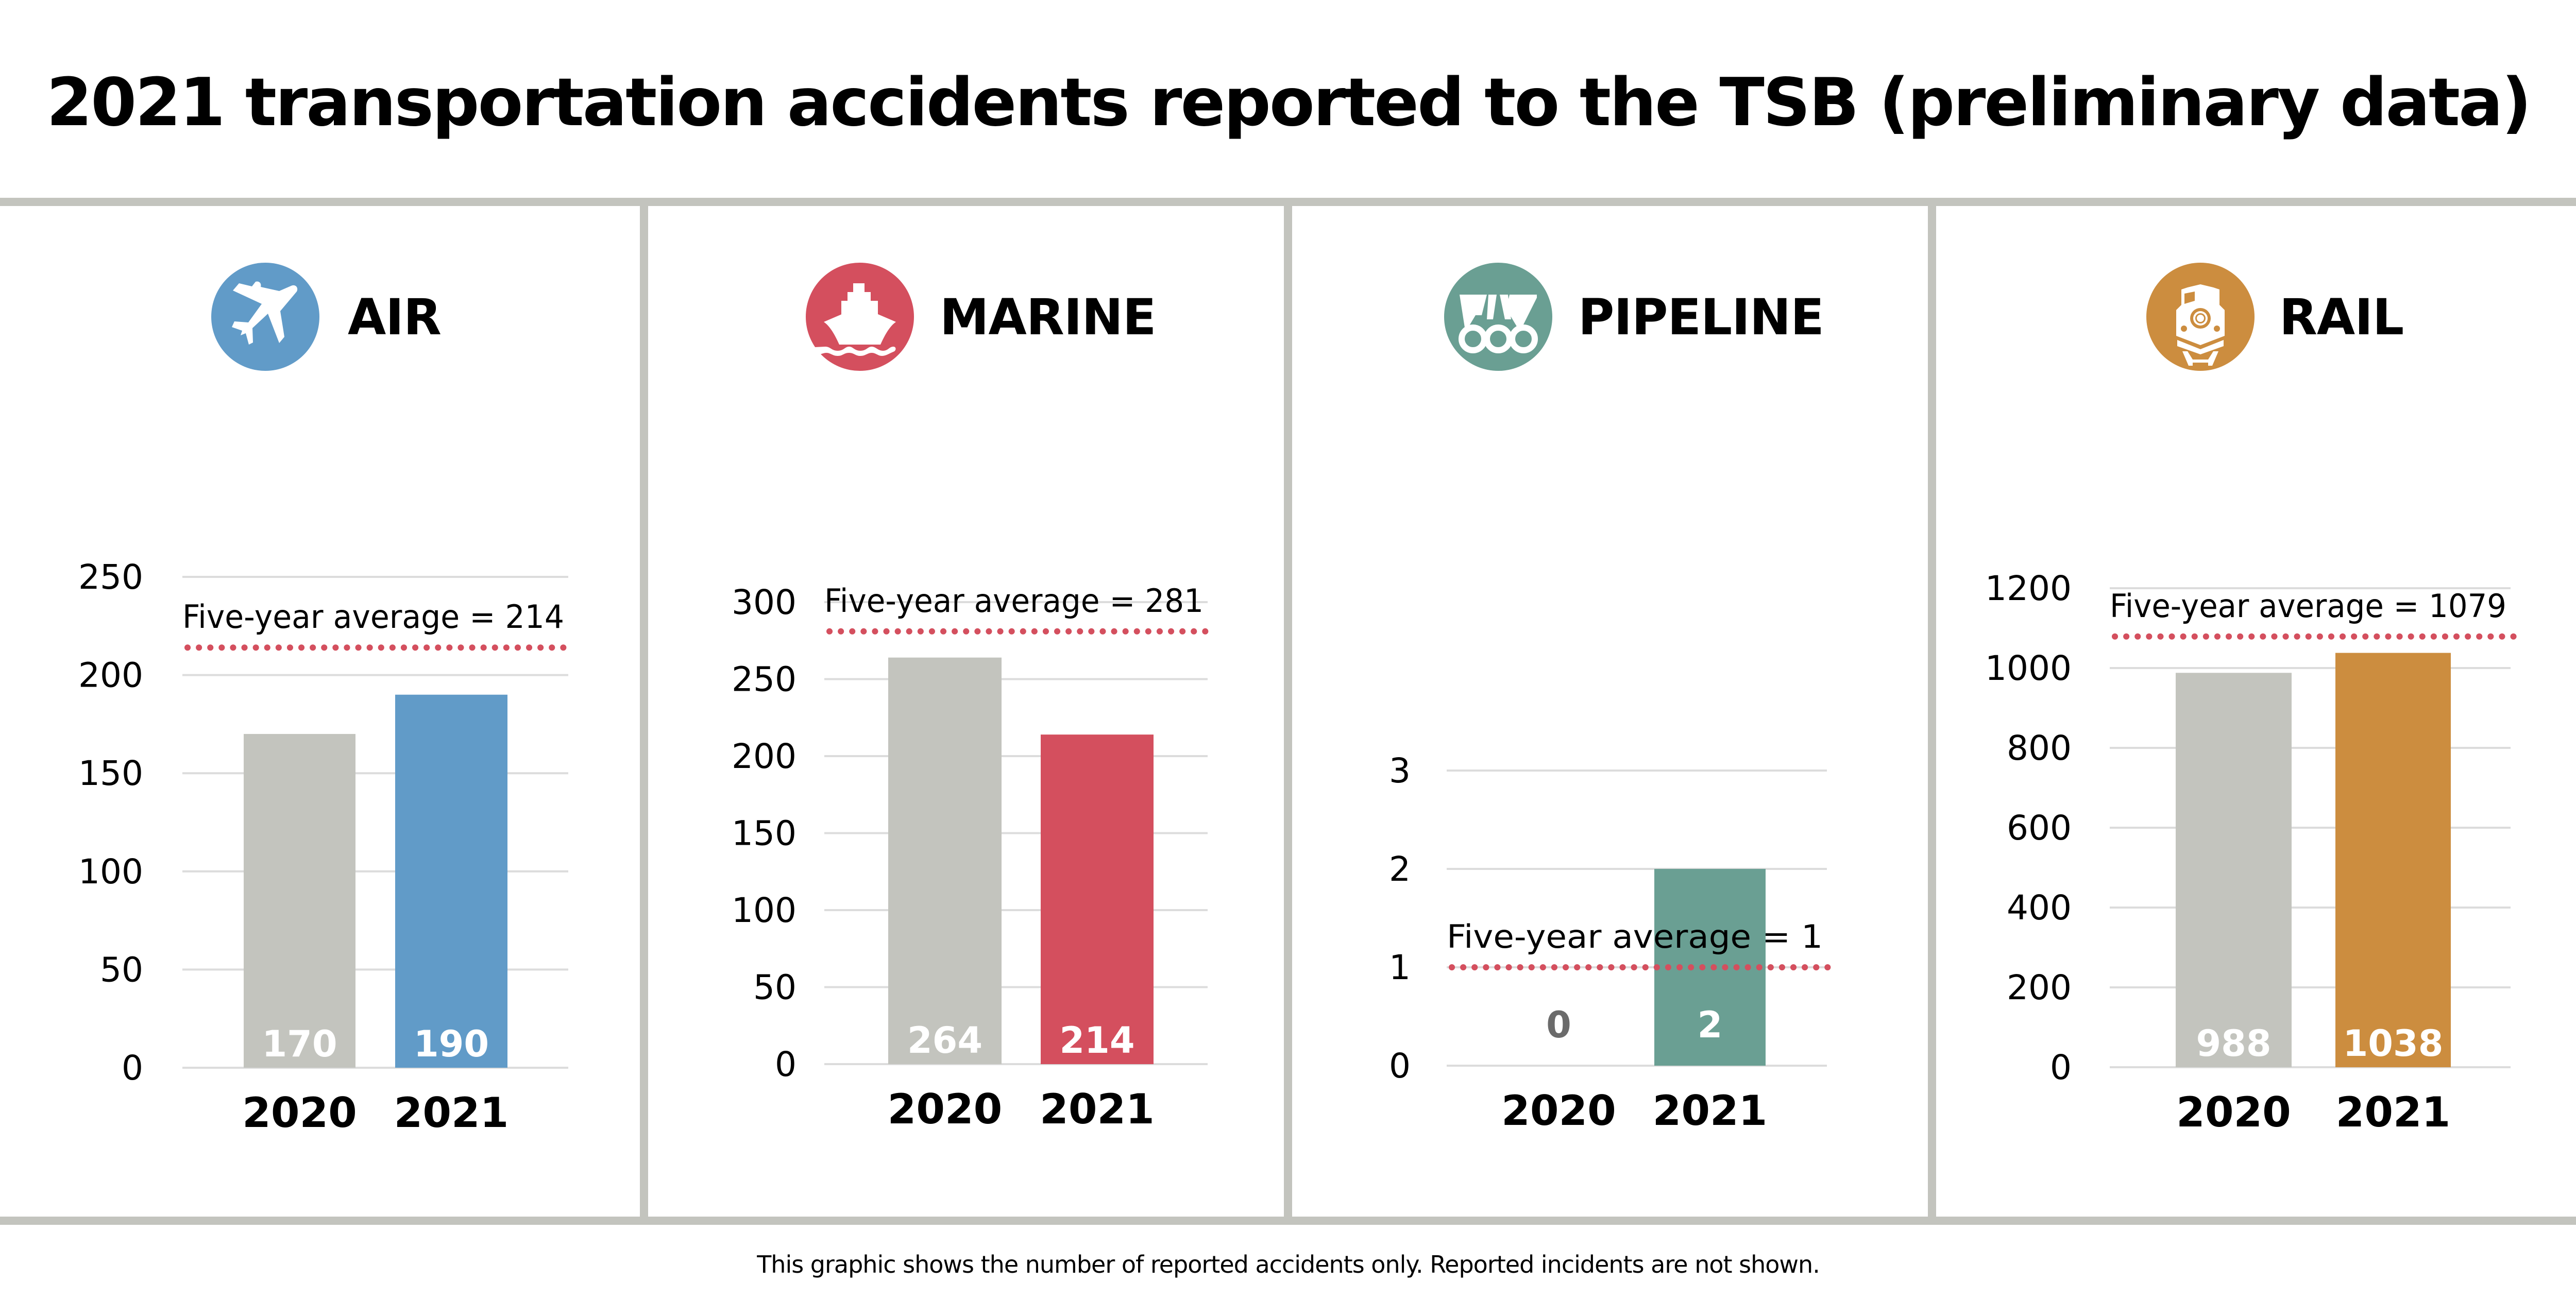  I want to click on bar-value-label: 988, so click(2233, 1043).